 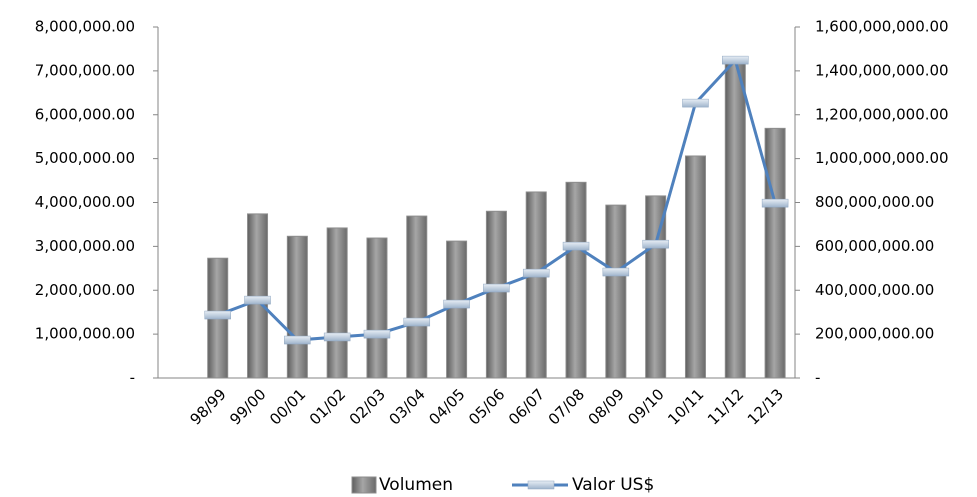 What do you see at coordinates (207, 406) in the screenshot?
I see `x-tick-label: 98/99` at bounding box center [207, 406].